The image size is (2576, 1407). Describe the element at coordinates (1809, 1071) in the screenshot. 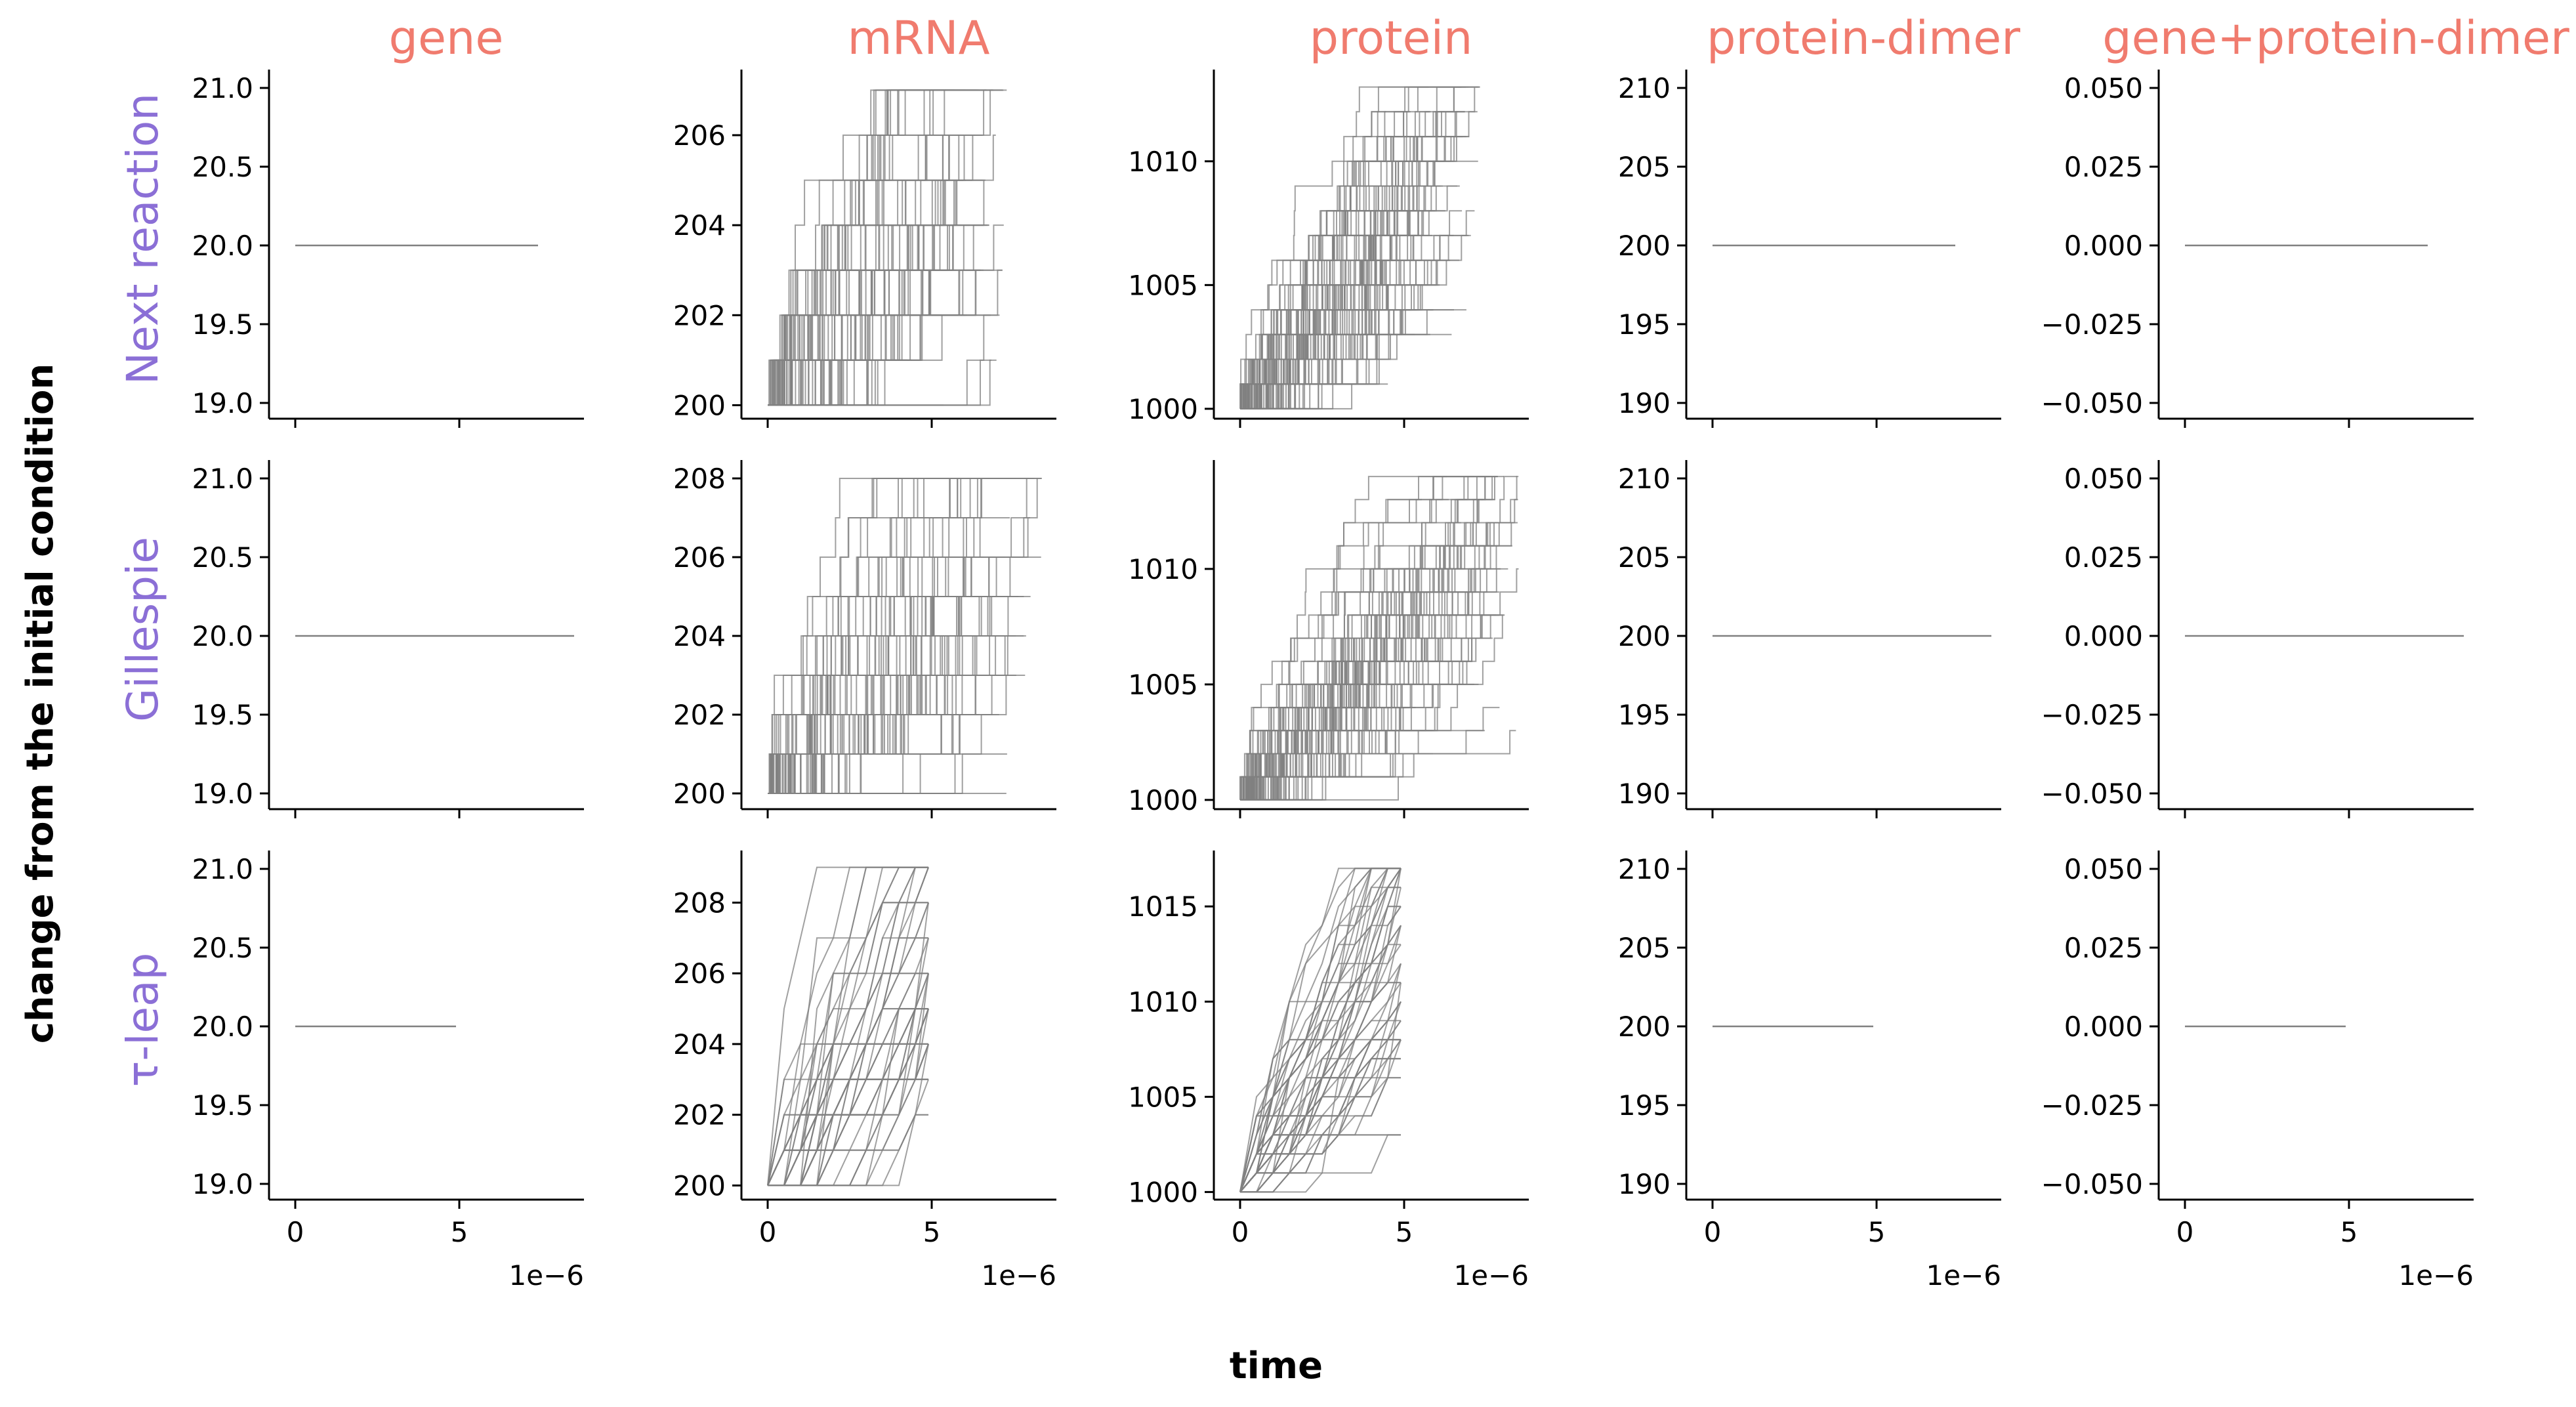

I see `panel-tau-leap-protein-dimer: 190 195 200 205 210 0 5 1e−6` at that location.